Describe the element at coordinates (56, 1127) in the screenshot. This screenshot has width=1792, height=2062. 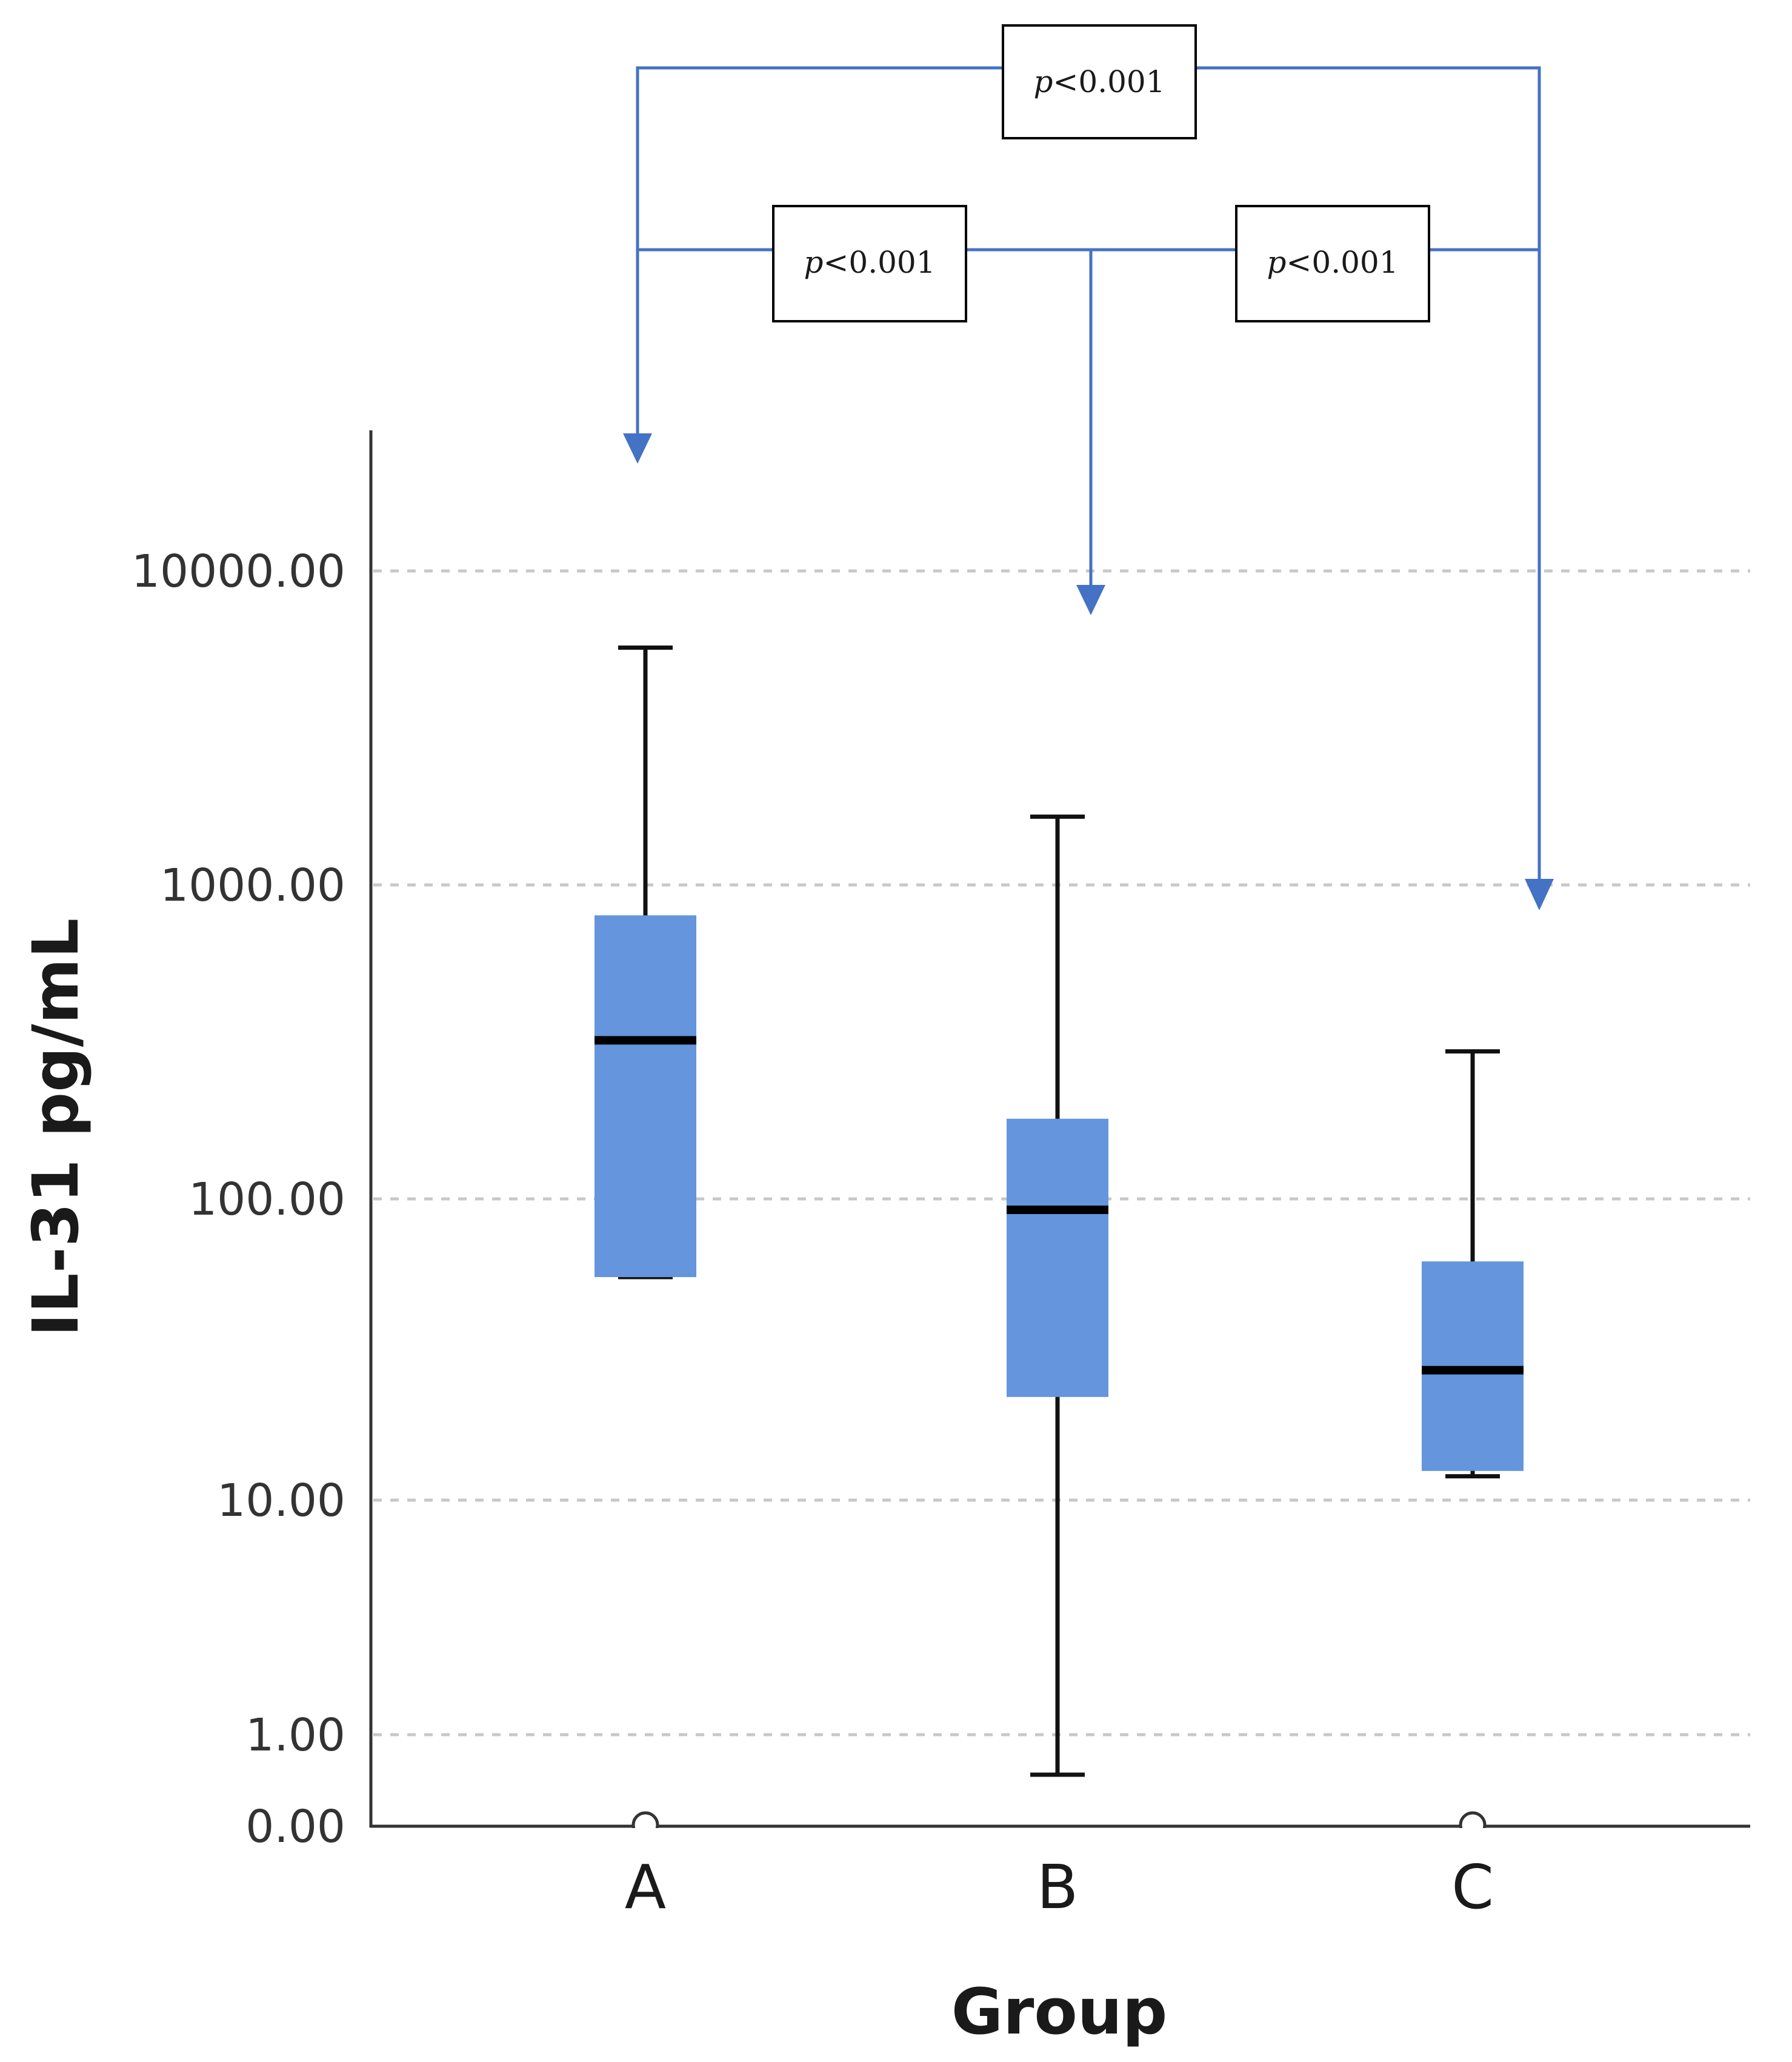
I see `y-axis-title: IL-31 pg/mL` at that location.